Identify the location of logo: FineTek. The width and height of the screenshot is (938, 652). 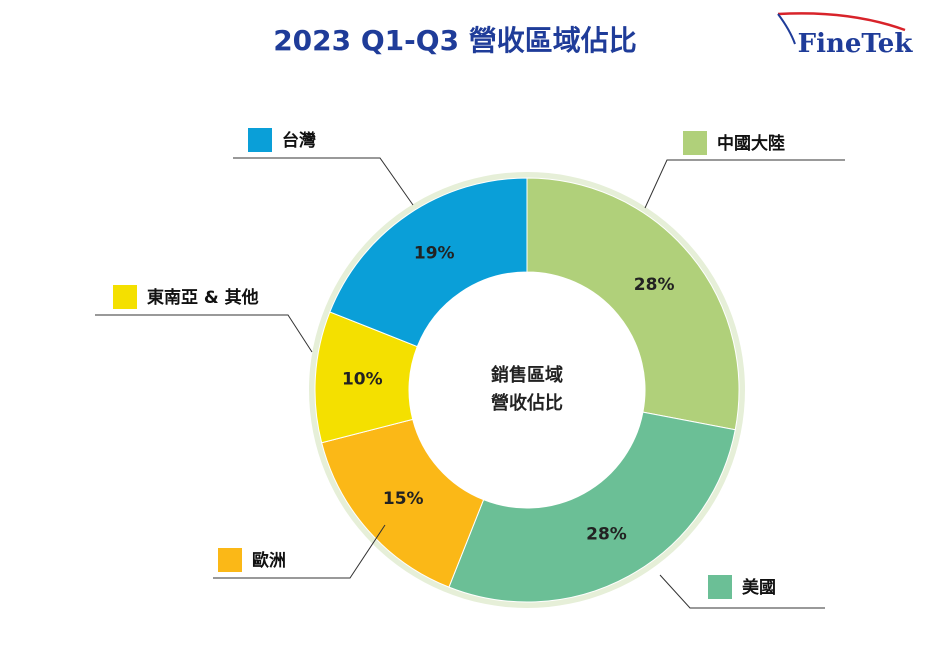
(845, 35).